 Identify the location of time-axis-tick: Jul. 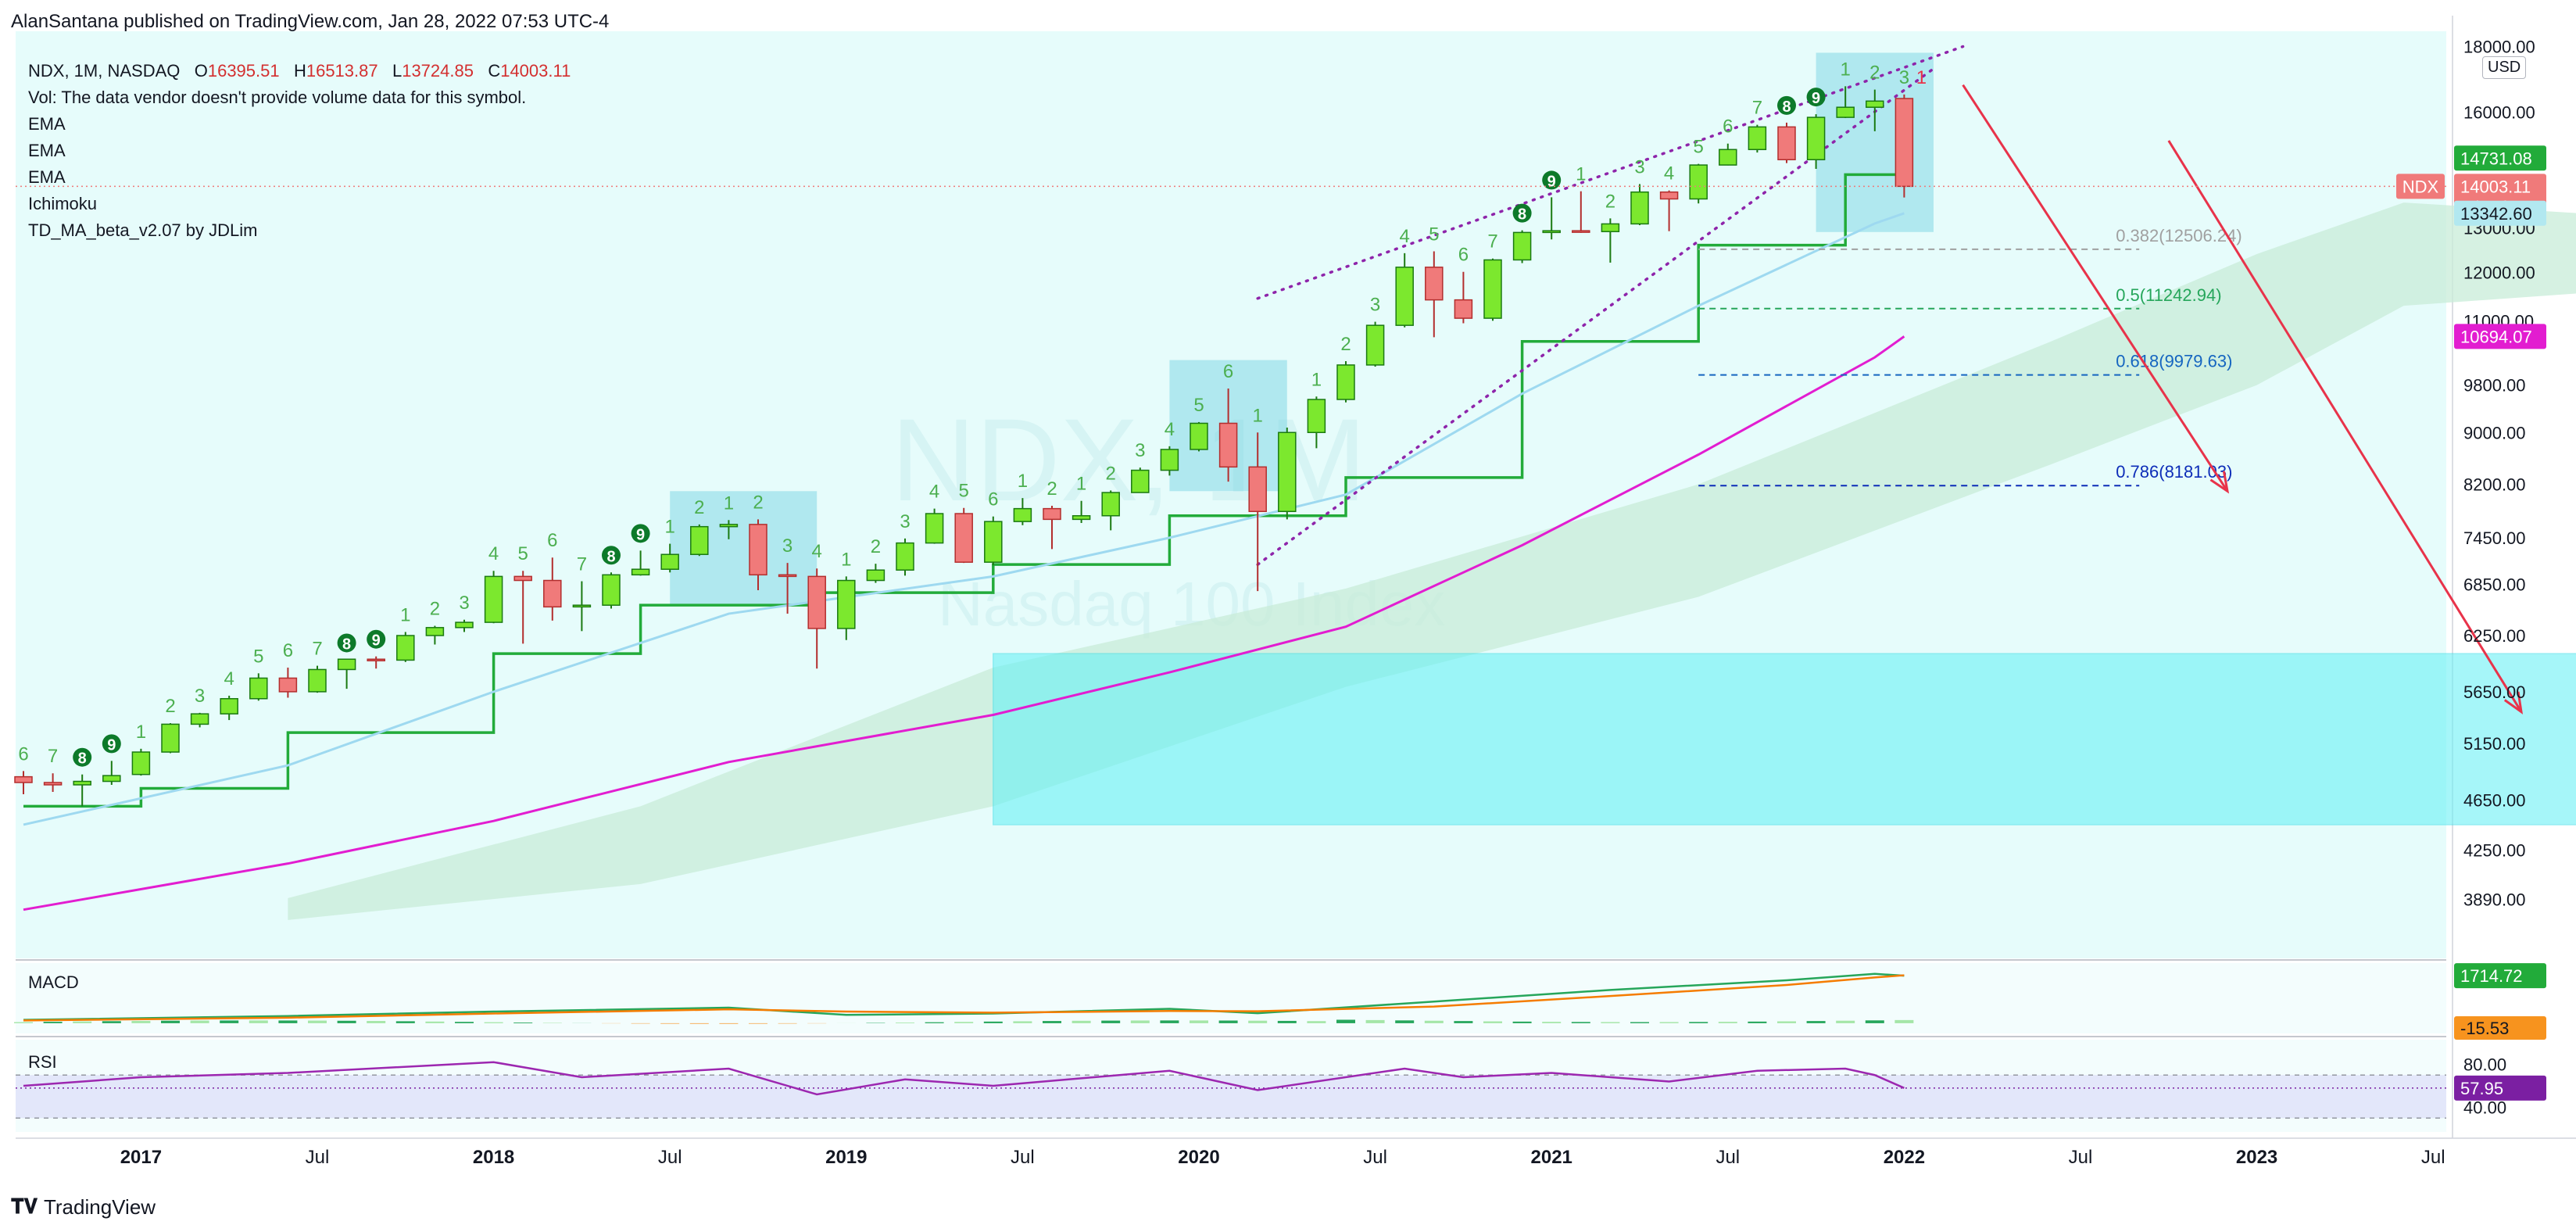
(318, 1157).